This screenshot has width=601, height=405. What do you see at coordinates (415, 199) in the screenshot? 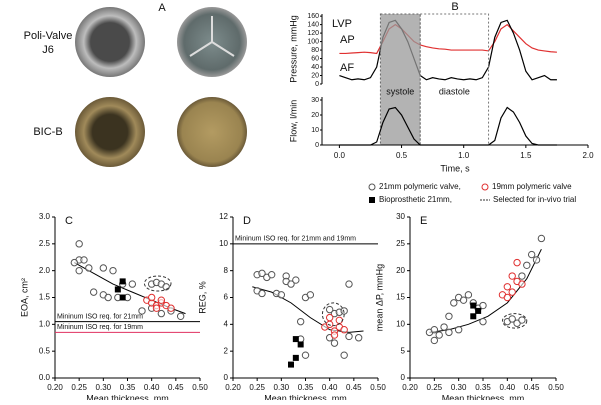
I see `legend-label: Bioprosthetic 21mm,` at bounding box center [415, 199].